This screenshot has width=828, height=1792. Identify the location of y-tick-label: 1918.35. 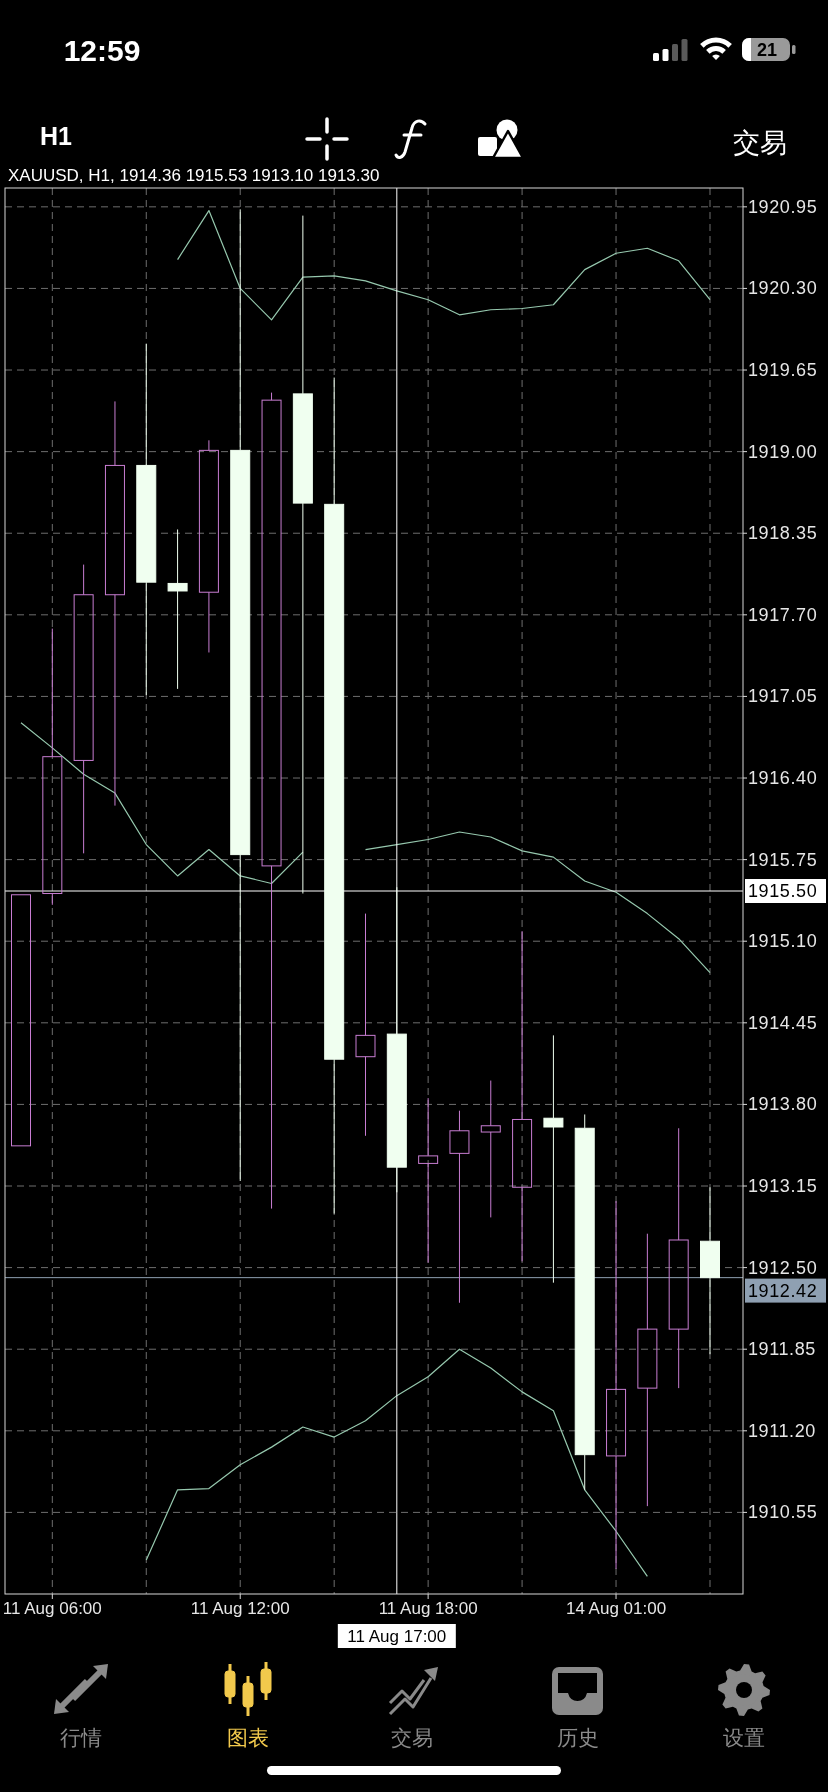
(783, 533).